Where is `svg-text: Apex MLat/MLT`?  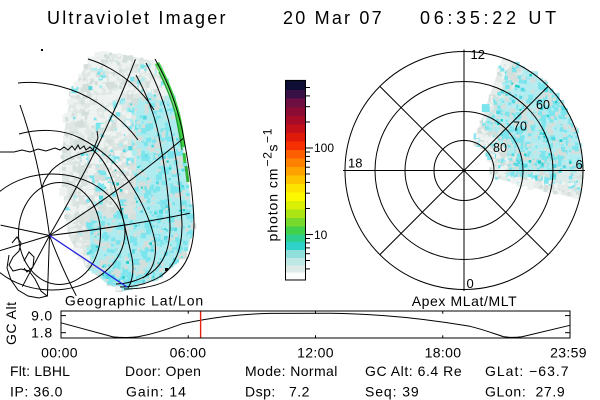
svg-text: Apex MLat/MLT is located at coordinates (465, 301).